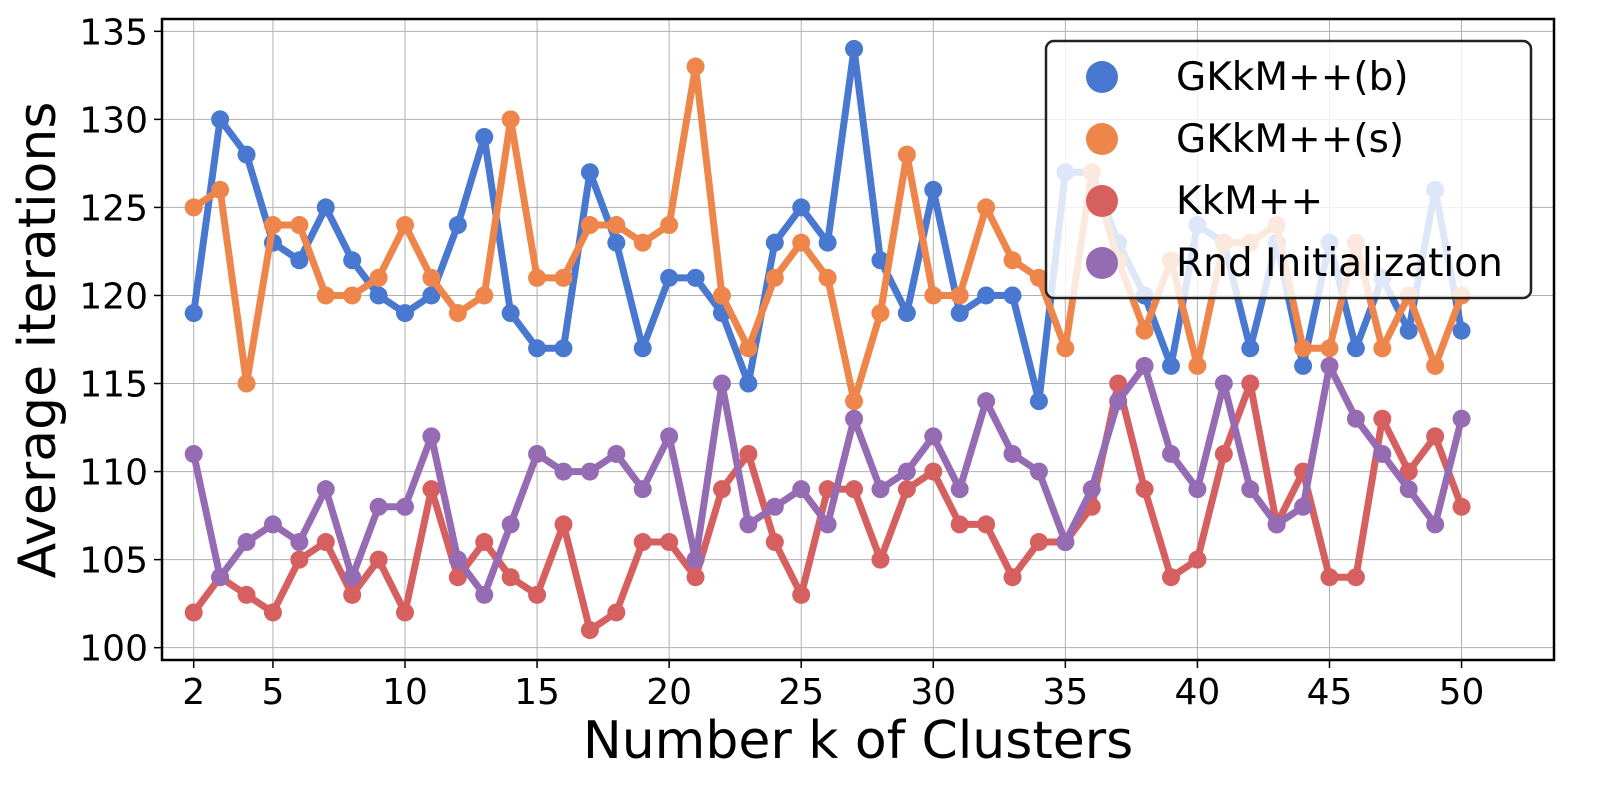 This screenshot has width=1600, height=800. What do you see at coordinates (113, 385) in the screenshot?
I see `y-tick-label: 115` at bounding box center [113, 385].